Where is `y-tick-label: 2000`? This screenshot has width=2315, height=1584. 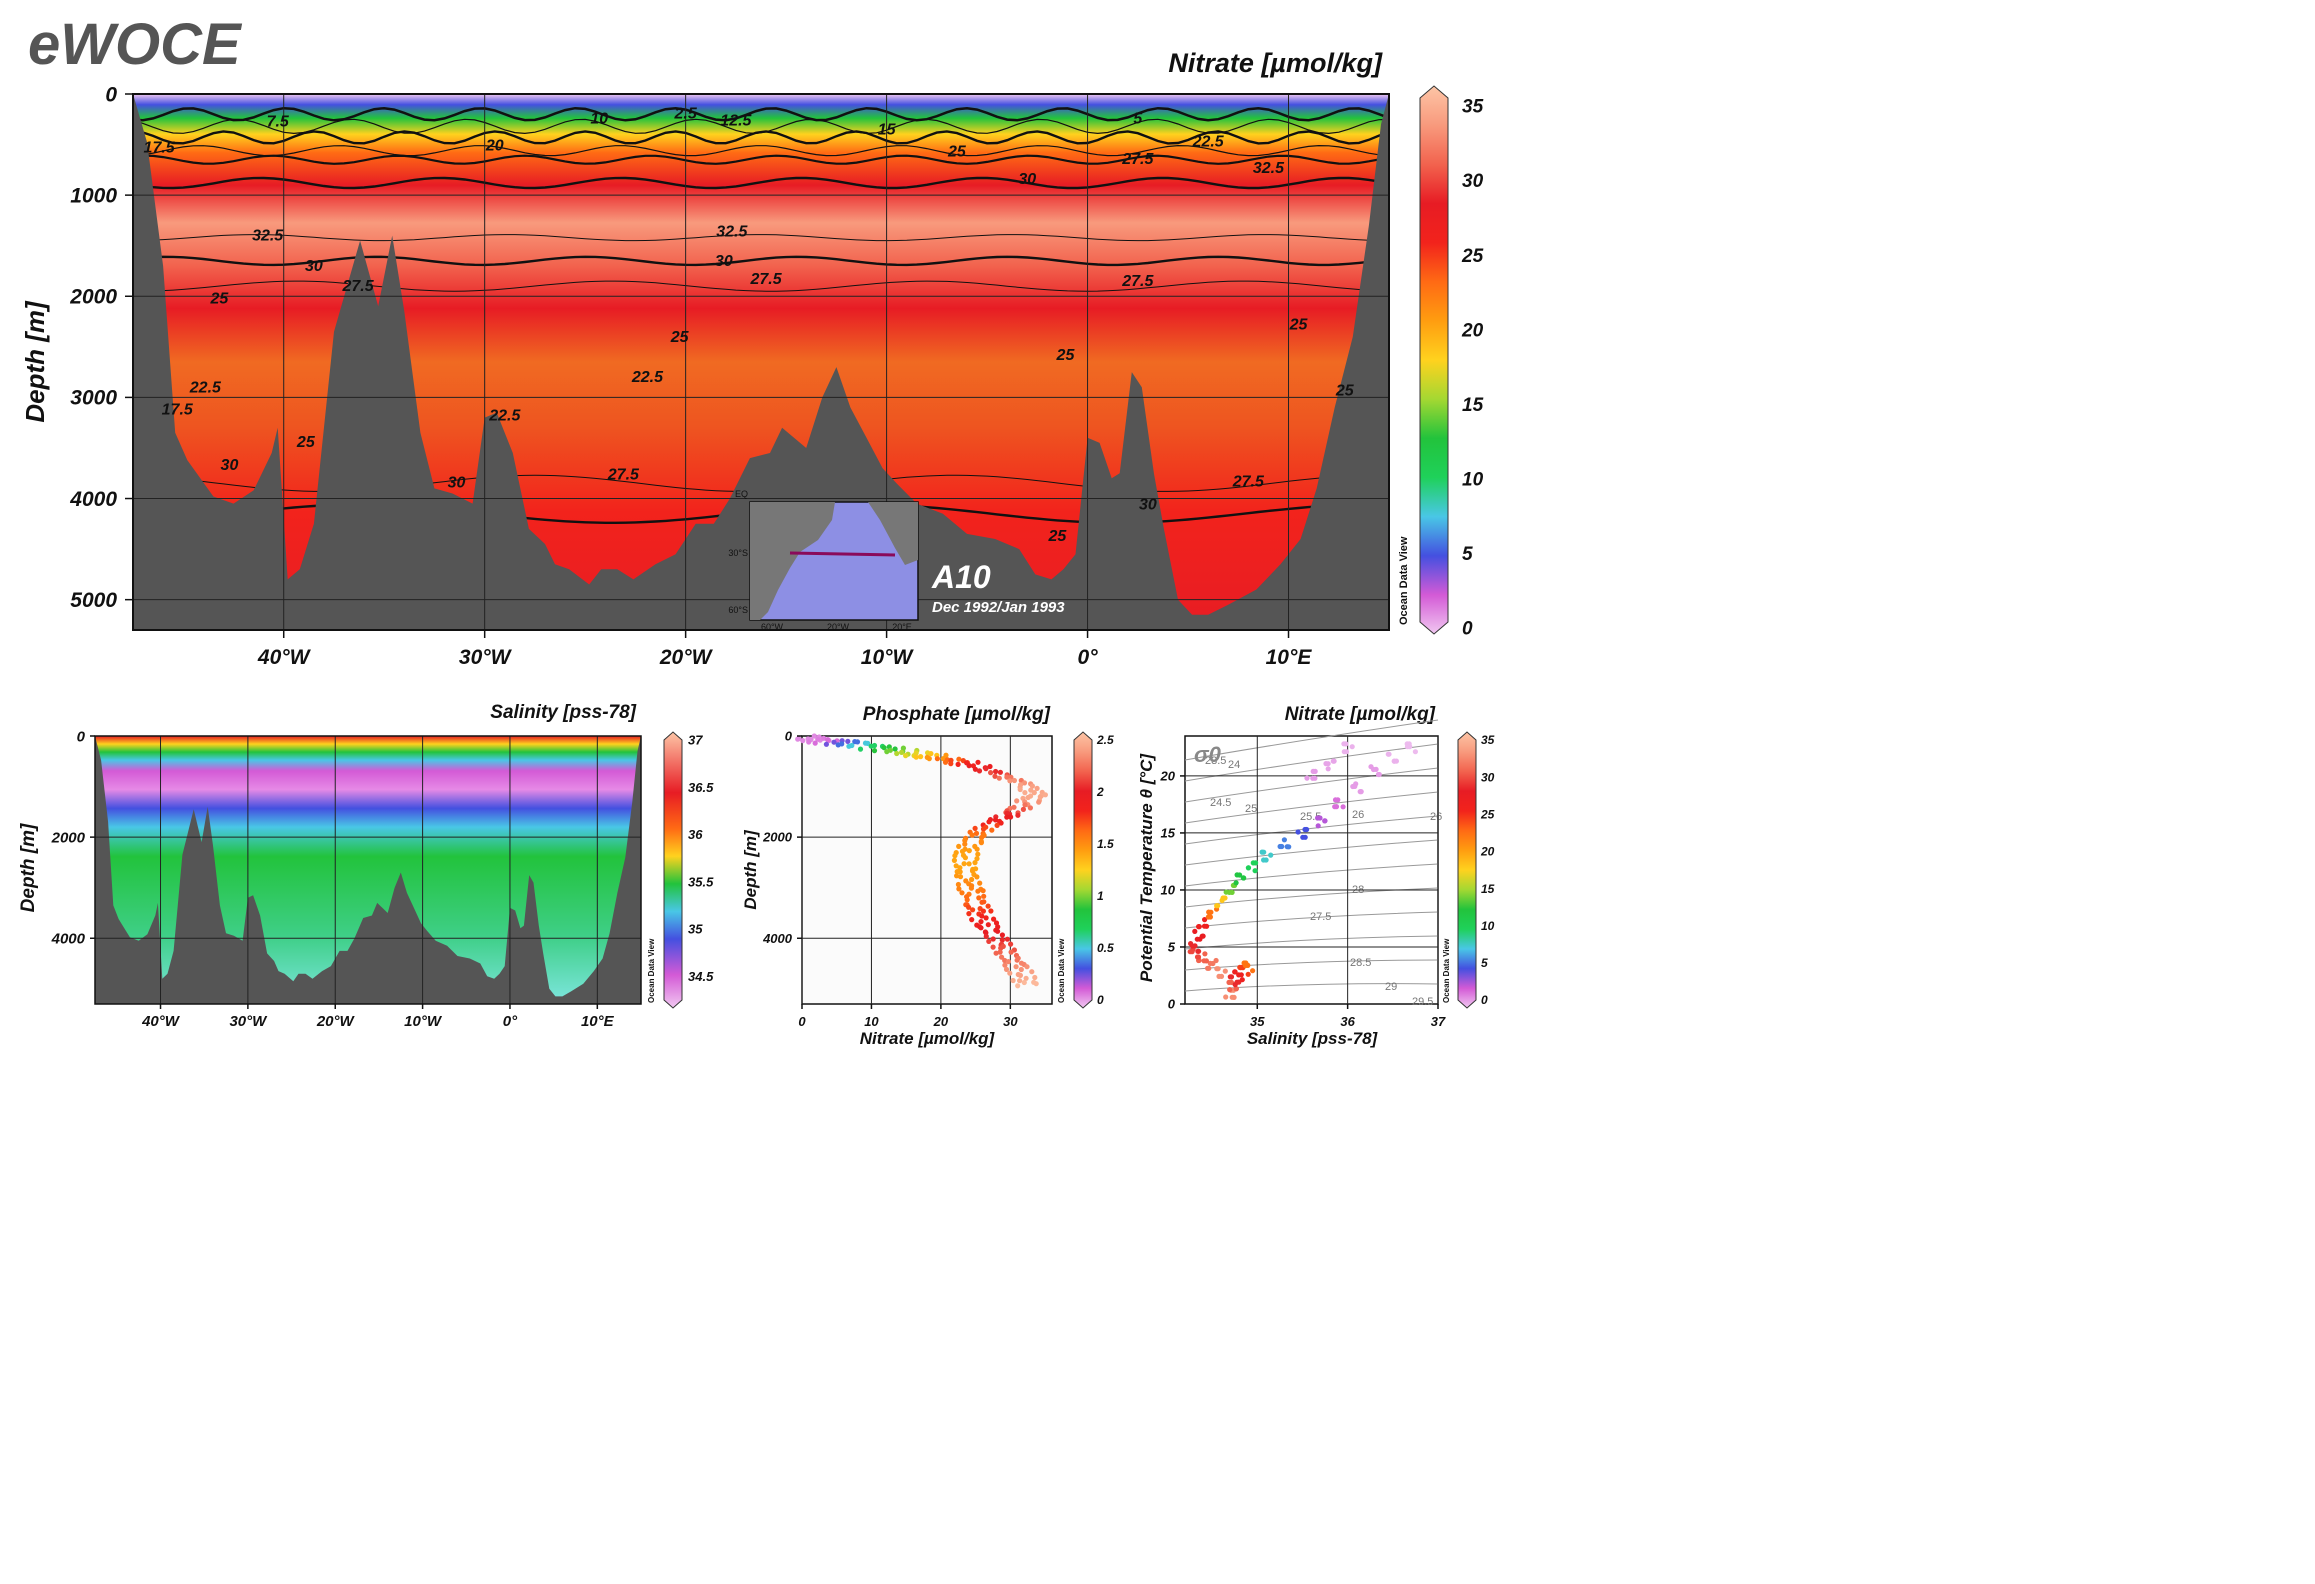 y-tick-label: 2000 is located at coordinates (93, 297).